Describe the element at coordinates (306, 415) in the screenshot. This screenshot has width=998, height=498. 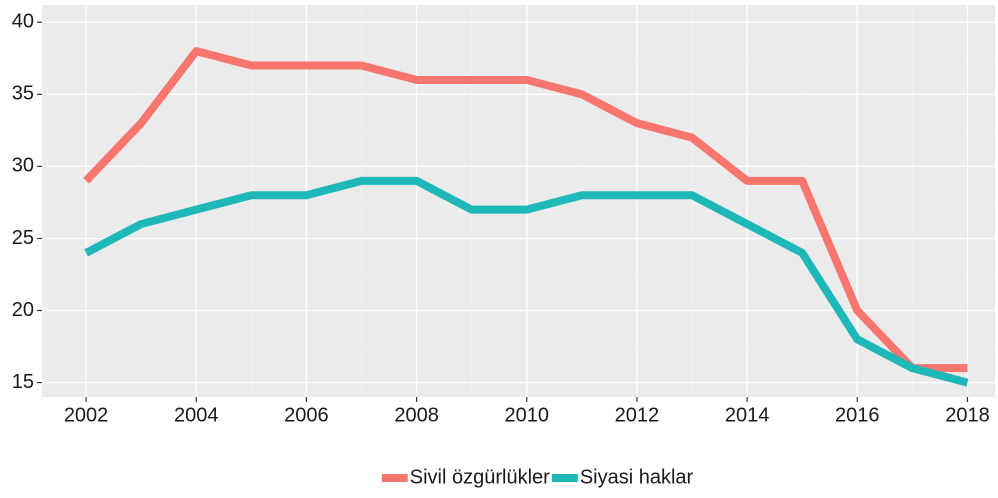
I see `x-tick-label: 2006` at that location.